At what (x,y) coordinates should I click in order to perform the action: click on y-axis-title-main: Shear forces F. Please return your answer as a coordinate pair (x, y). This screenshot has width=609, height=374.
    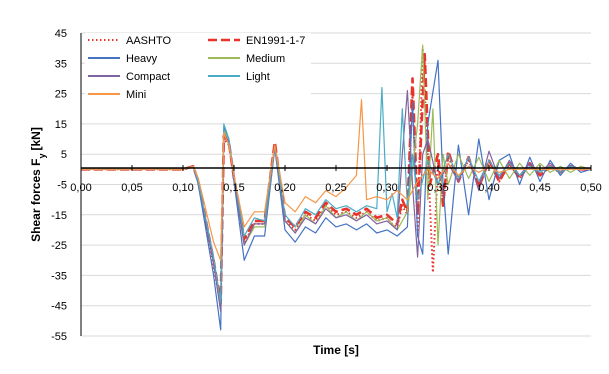
    Looking at the image, I should click on (36, 199).